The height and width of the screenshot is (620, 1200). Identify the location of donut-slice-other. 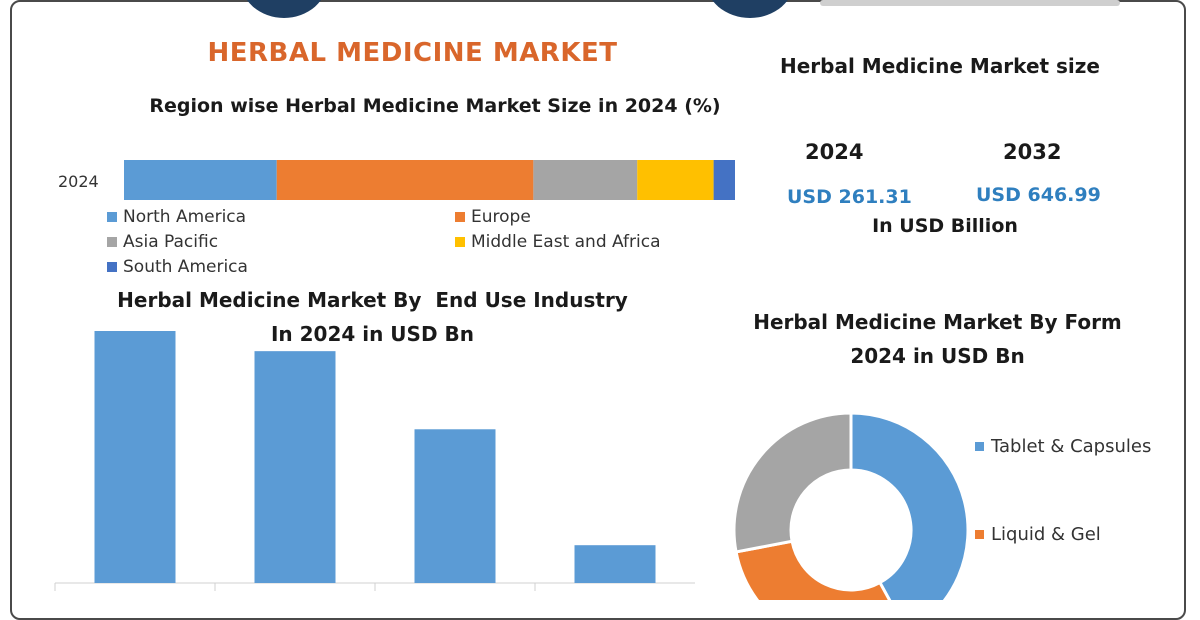
(792, 482).